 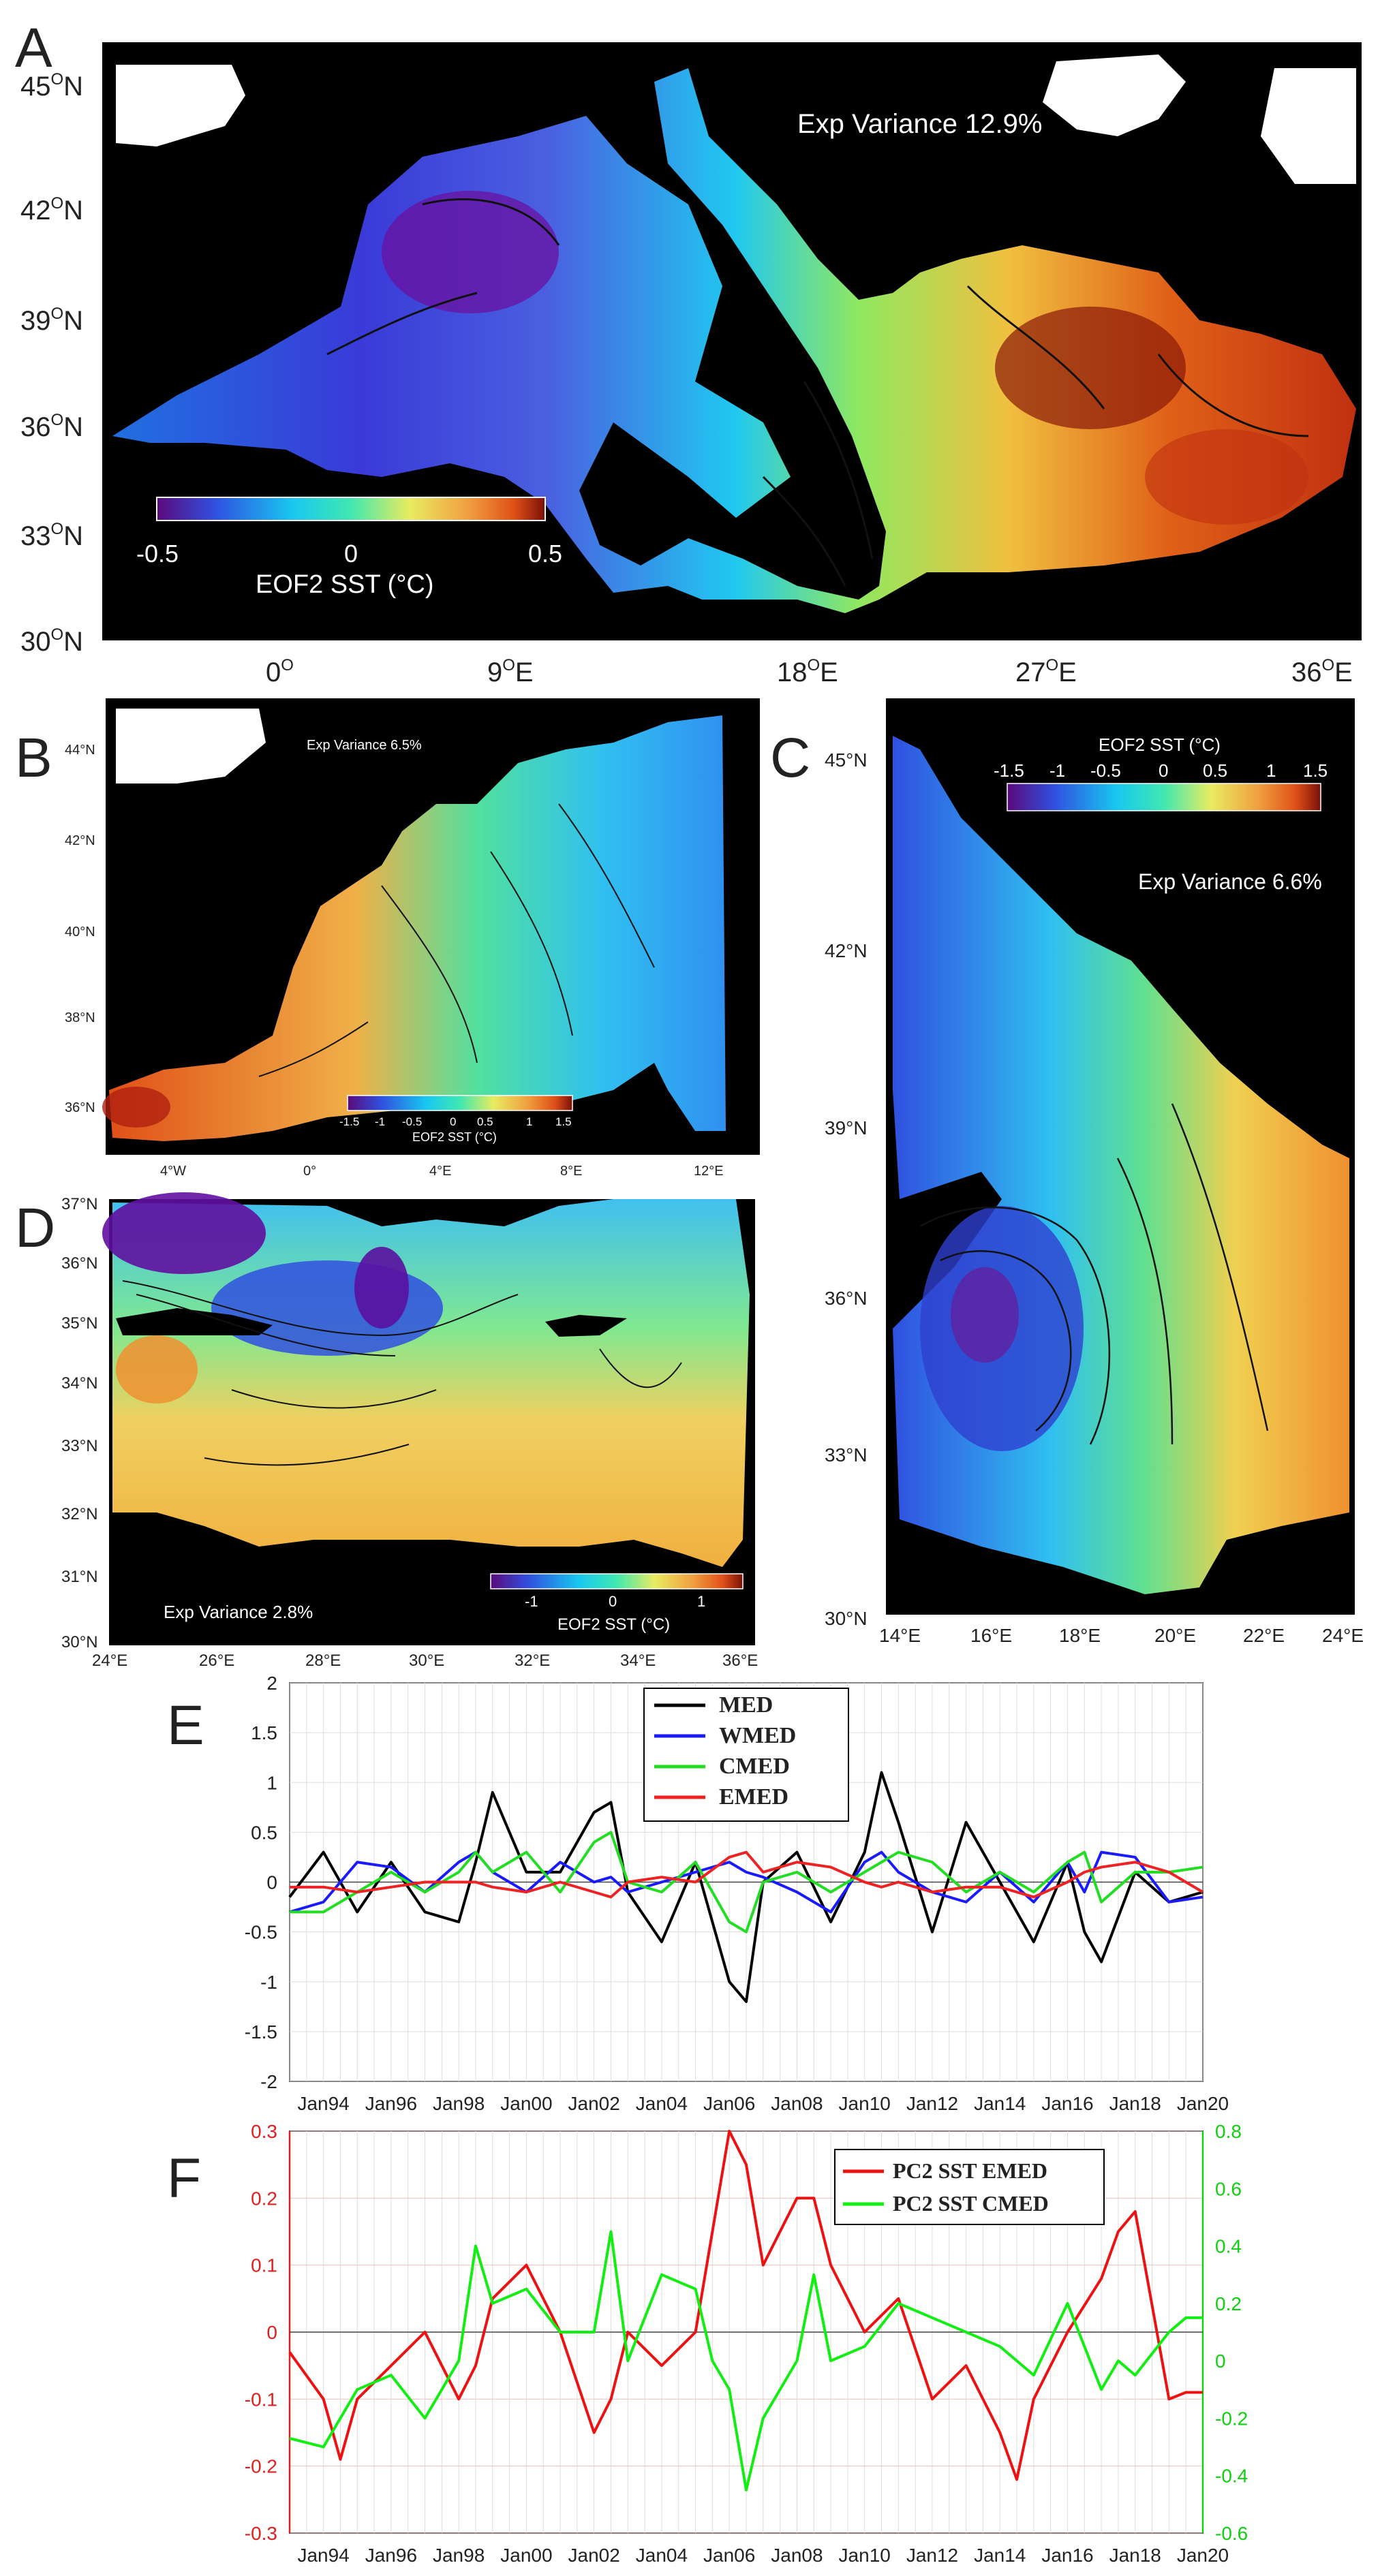 I want to click on map-b-lat-3: 38°N, so click(x=80, y=1017).